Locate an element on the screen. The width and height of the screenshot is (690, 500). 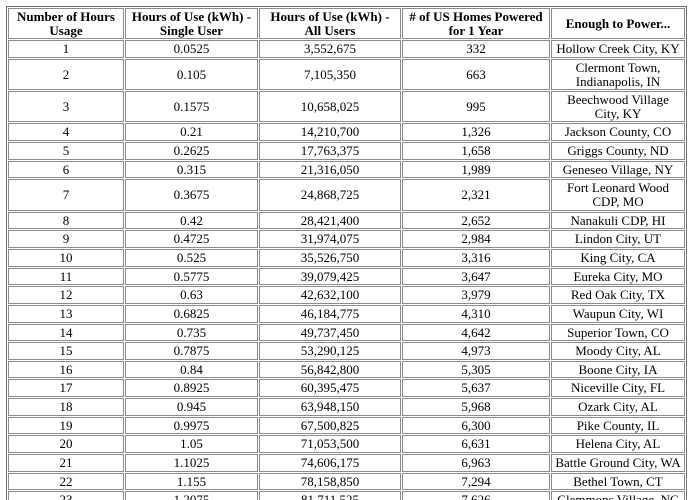
table-cell: 63,948,150 is located at coordinates (330, 407).